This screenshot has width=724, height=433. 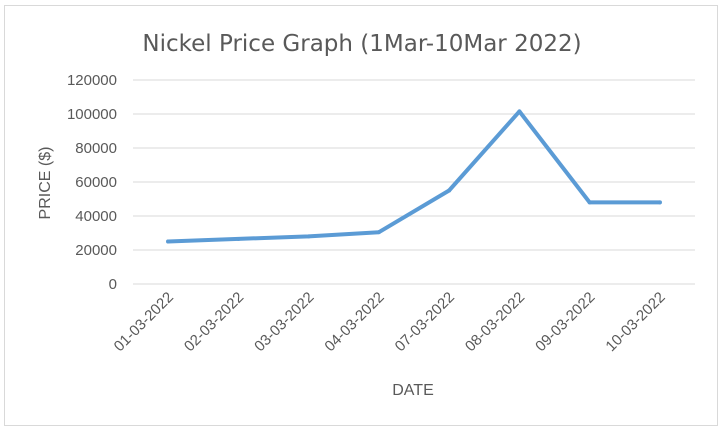 I want to click on y-tick-label: 120000, so click(x=92, y=80).